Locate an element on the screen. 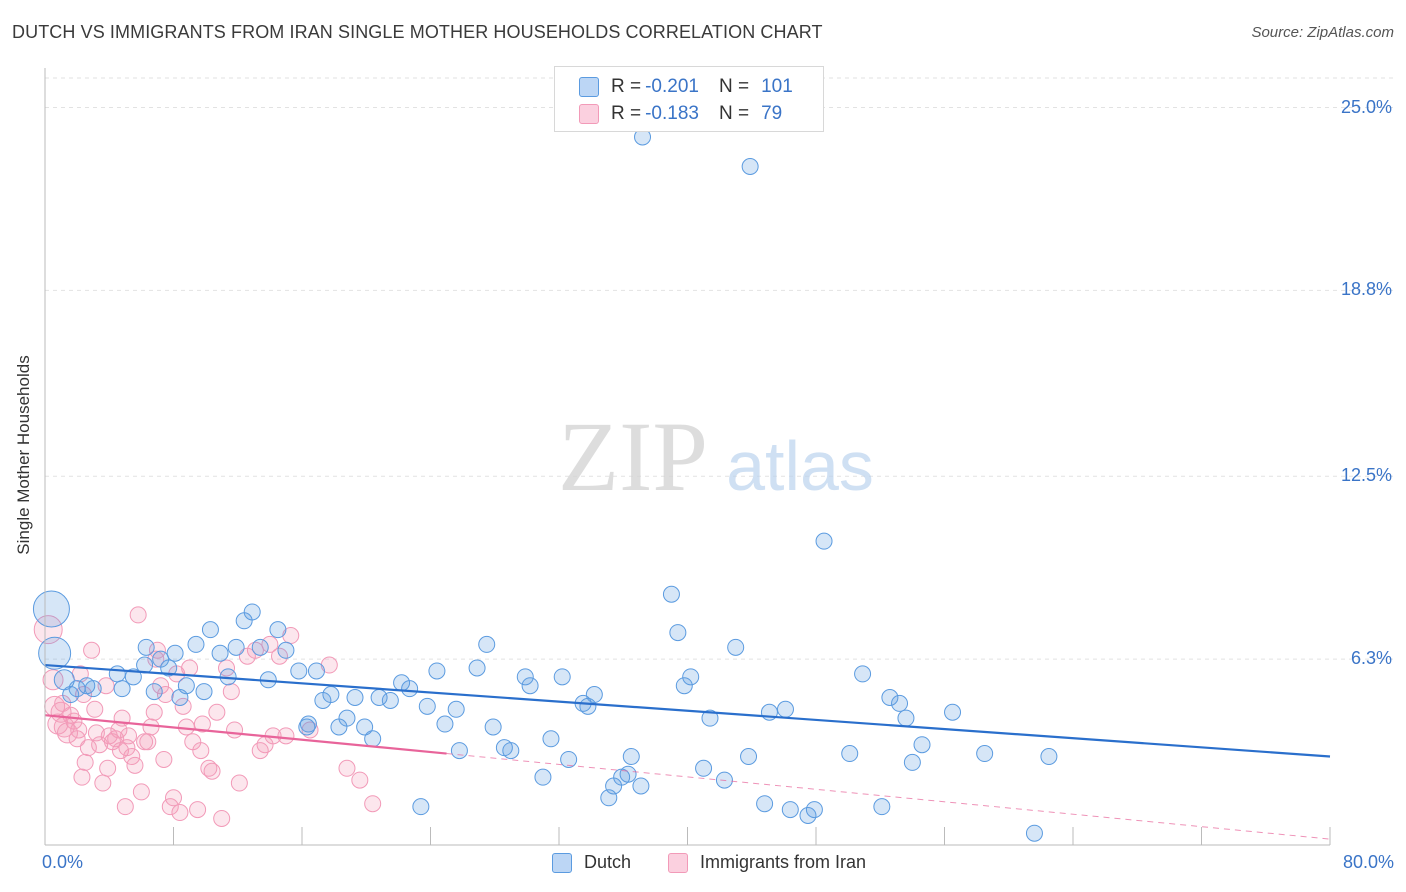 This screenshot has height=892, width=1406. watermark-atlas: atlas is located at coordinates (800, 466).